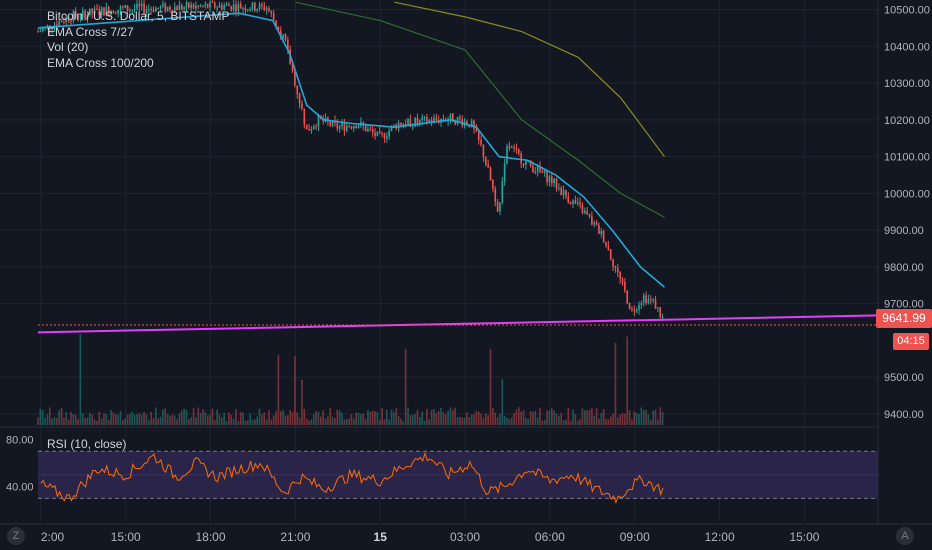 This screenshot has height=550, width=932. Describe the element at coordinates (905, 536) in the screenshot. I see `auto-scale-button: A` at that location.